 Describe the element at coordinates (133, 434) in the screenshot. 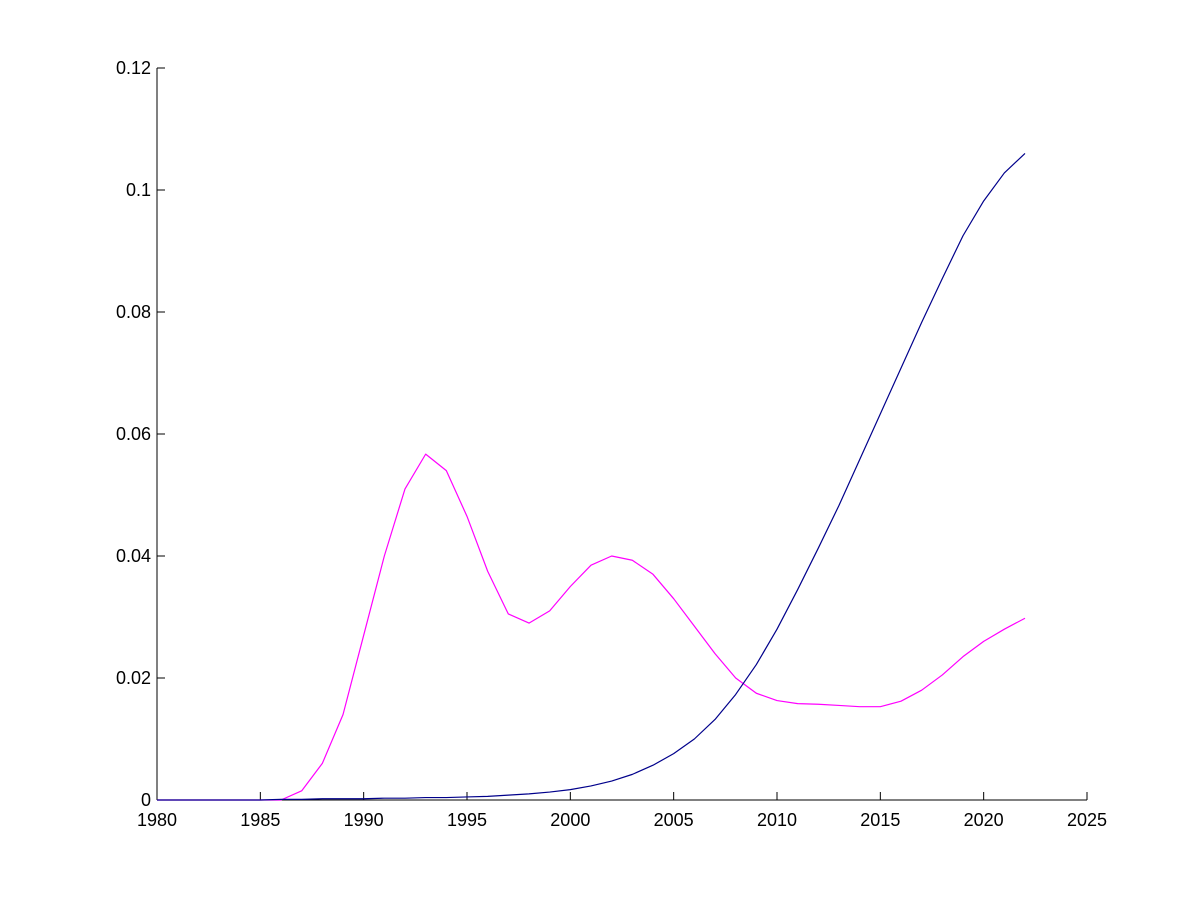

I see `y-tick-label: 0.06` at that location.